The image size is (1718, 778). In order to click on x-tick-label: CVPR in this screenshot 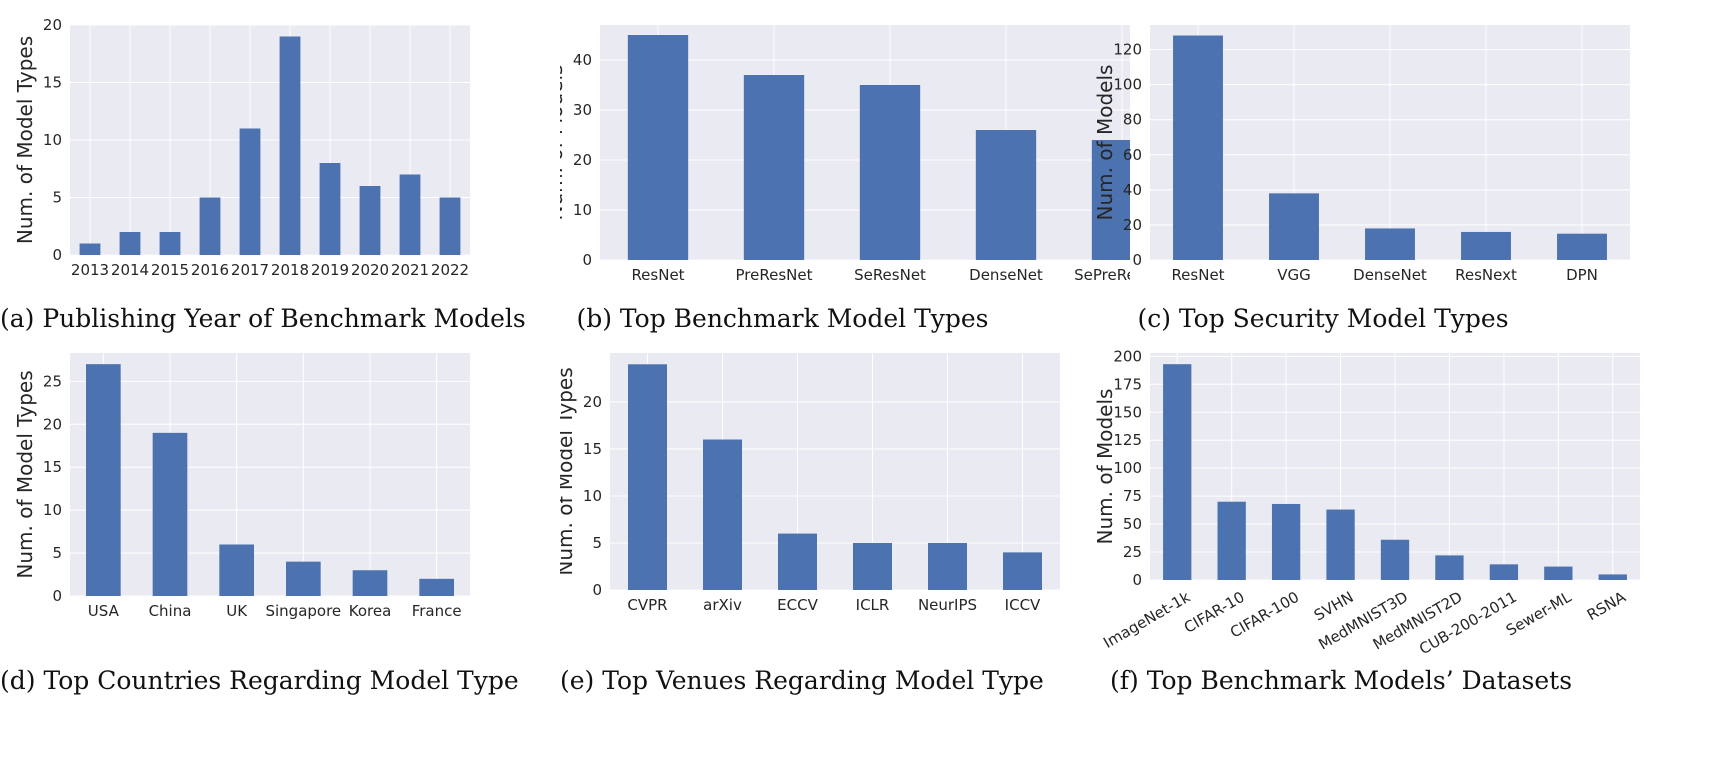, I will do `click(647, 605)`.